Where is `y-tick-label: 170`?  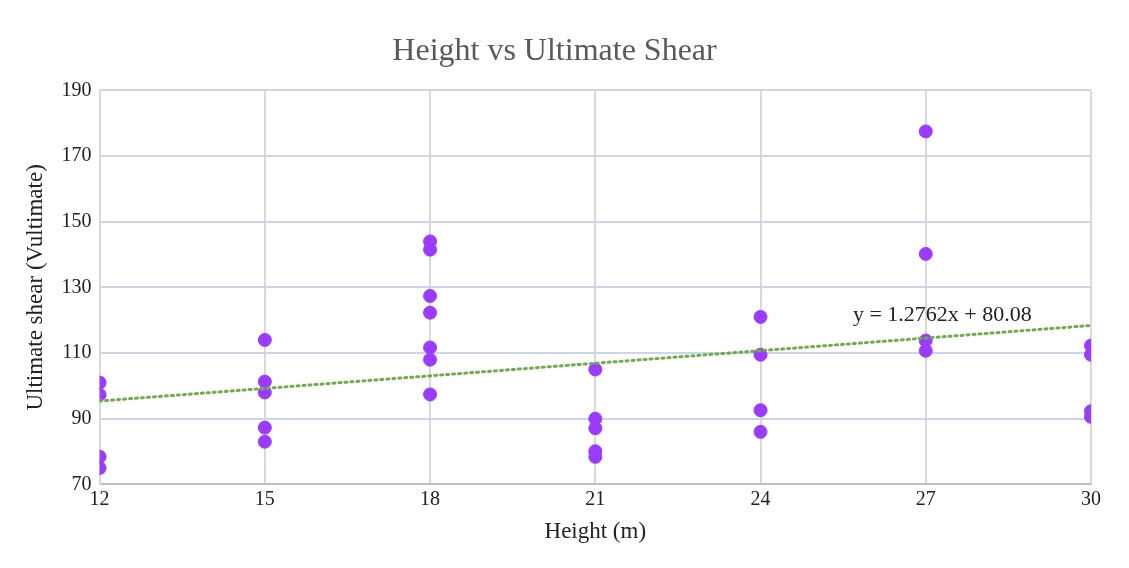 y-tick-label: 170 is located at coordinates (76, 154).